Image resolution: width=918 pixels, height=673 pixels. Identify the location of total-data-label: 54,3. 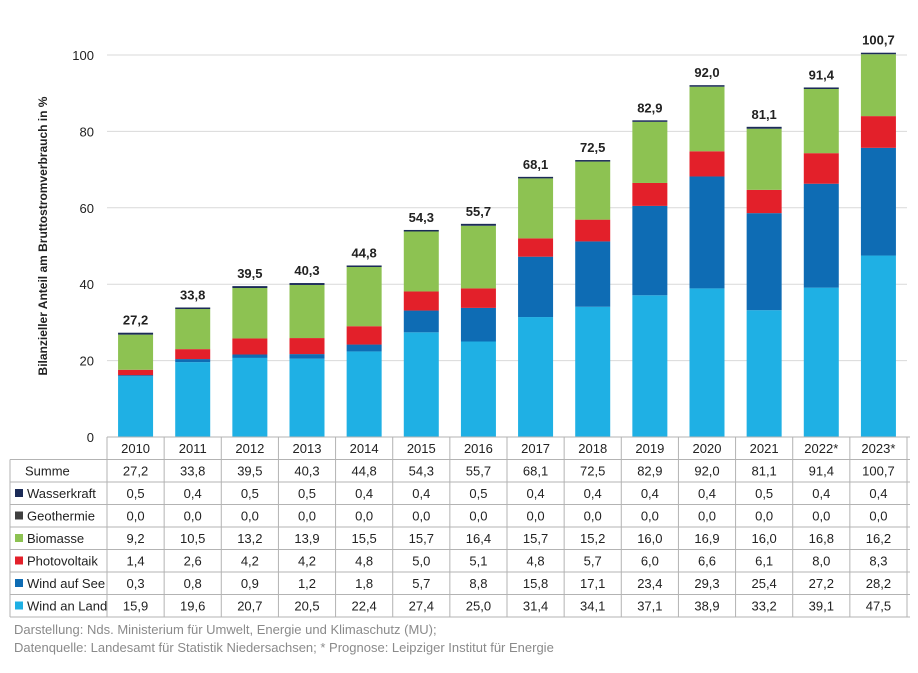
(421, 217).